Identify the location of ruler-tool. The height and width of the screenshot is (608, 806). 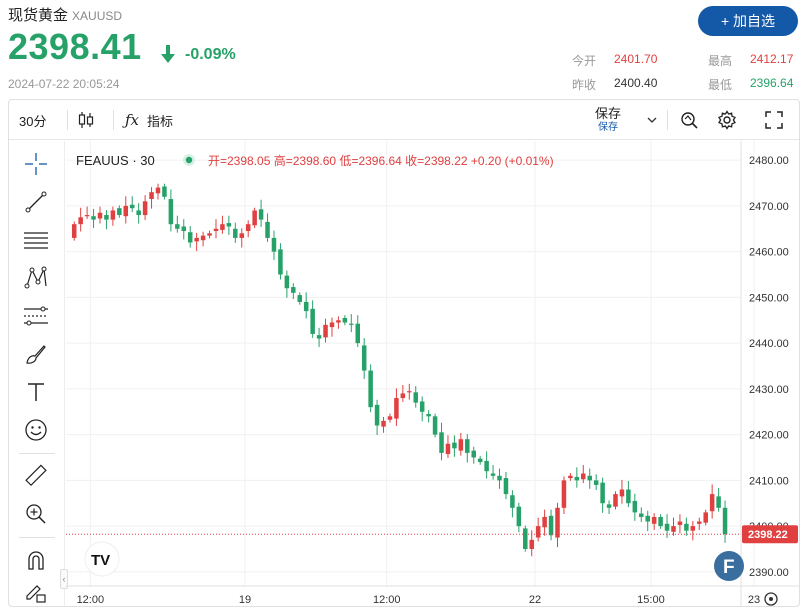
(36, 476).